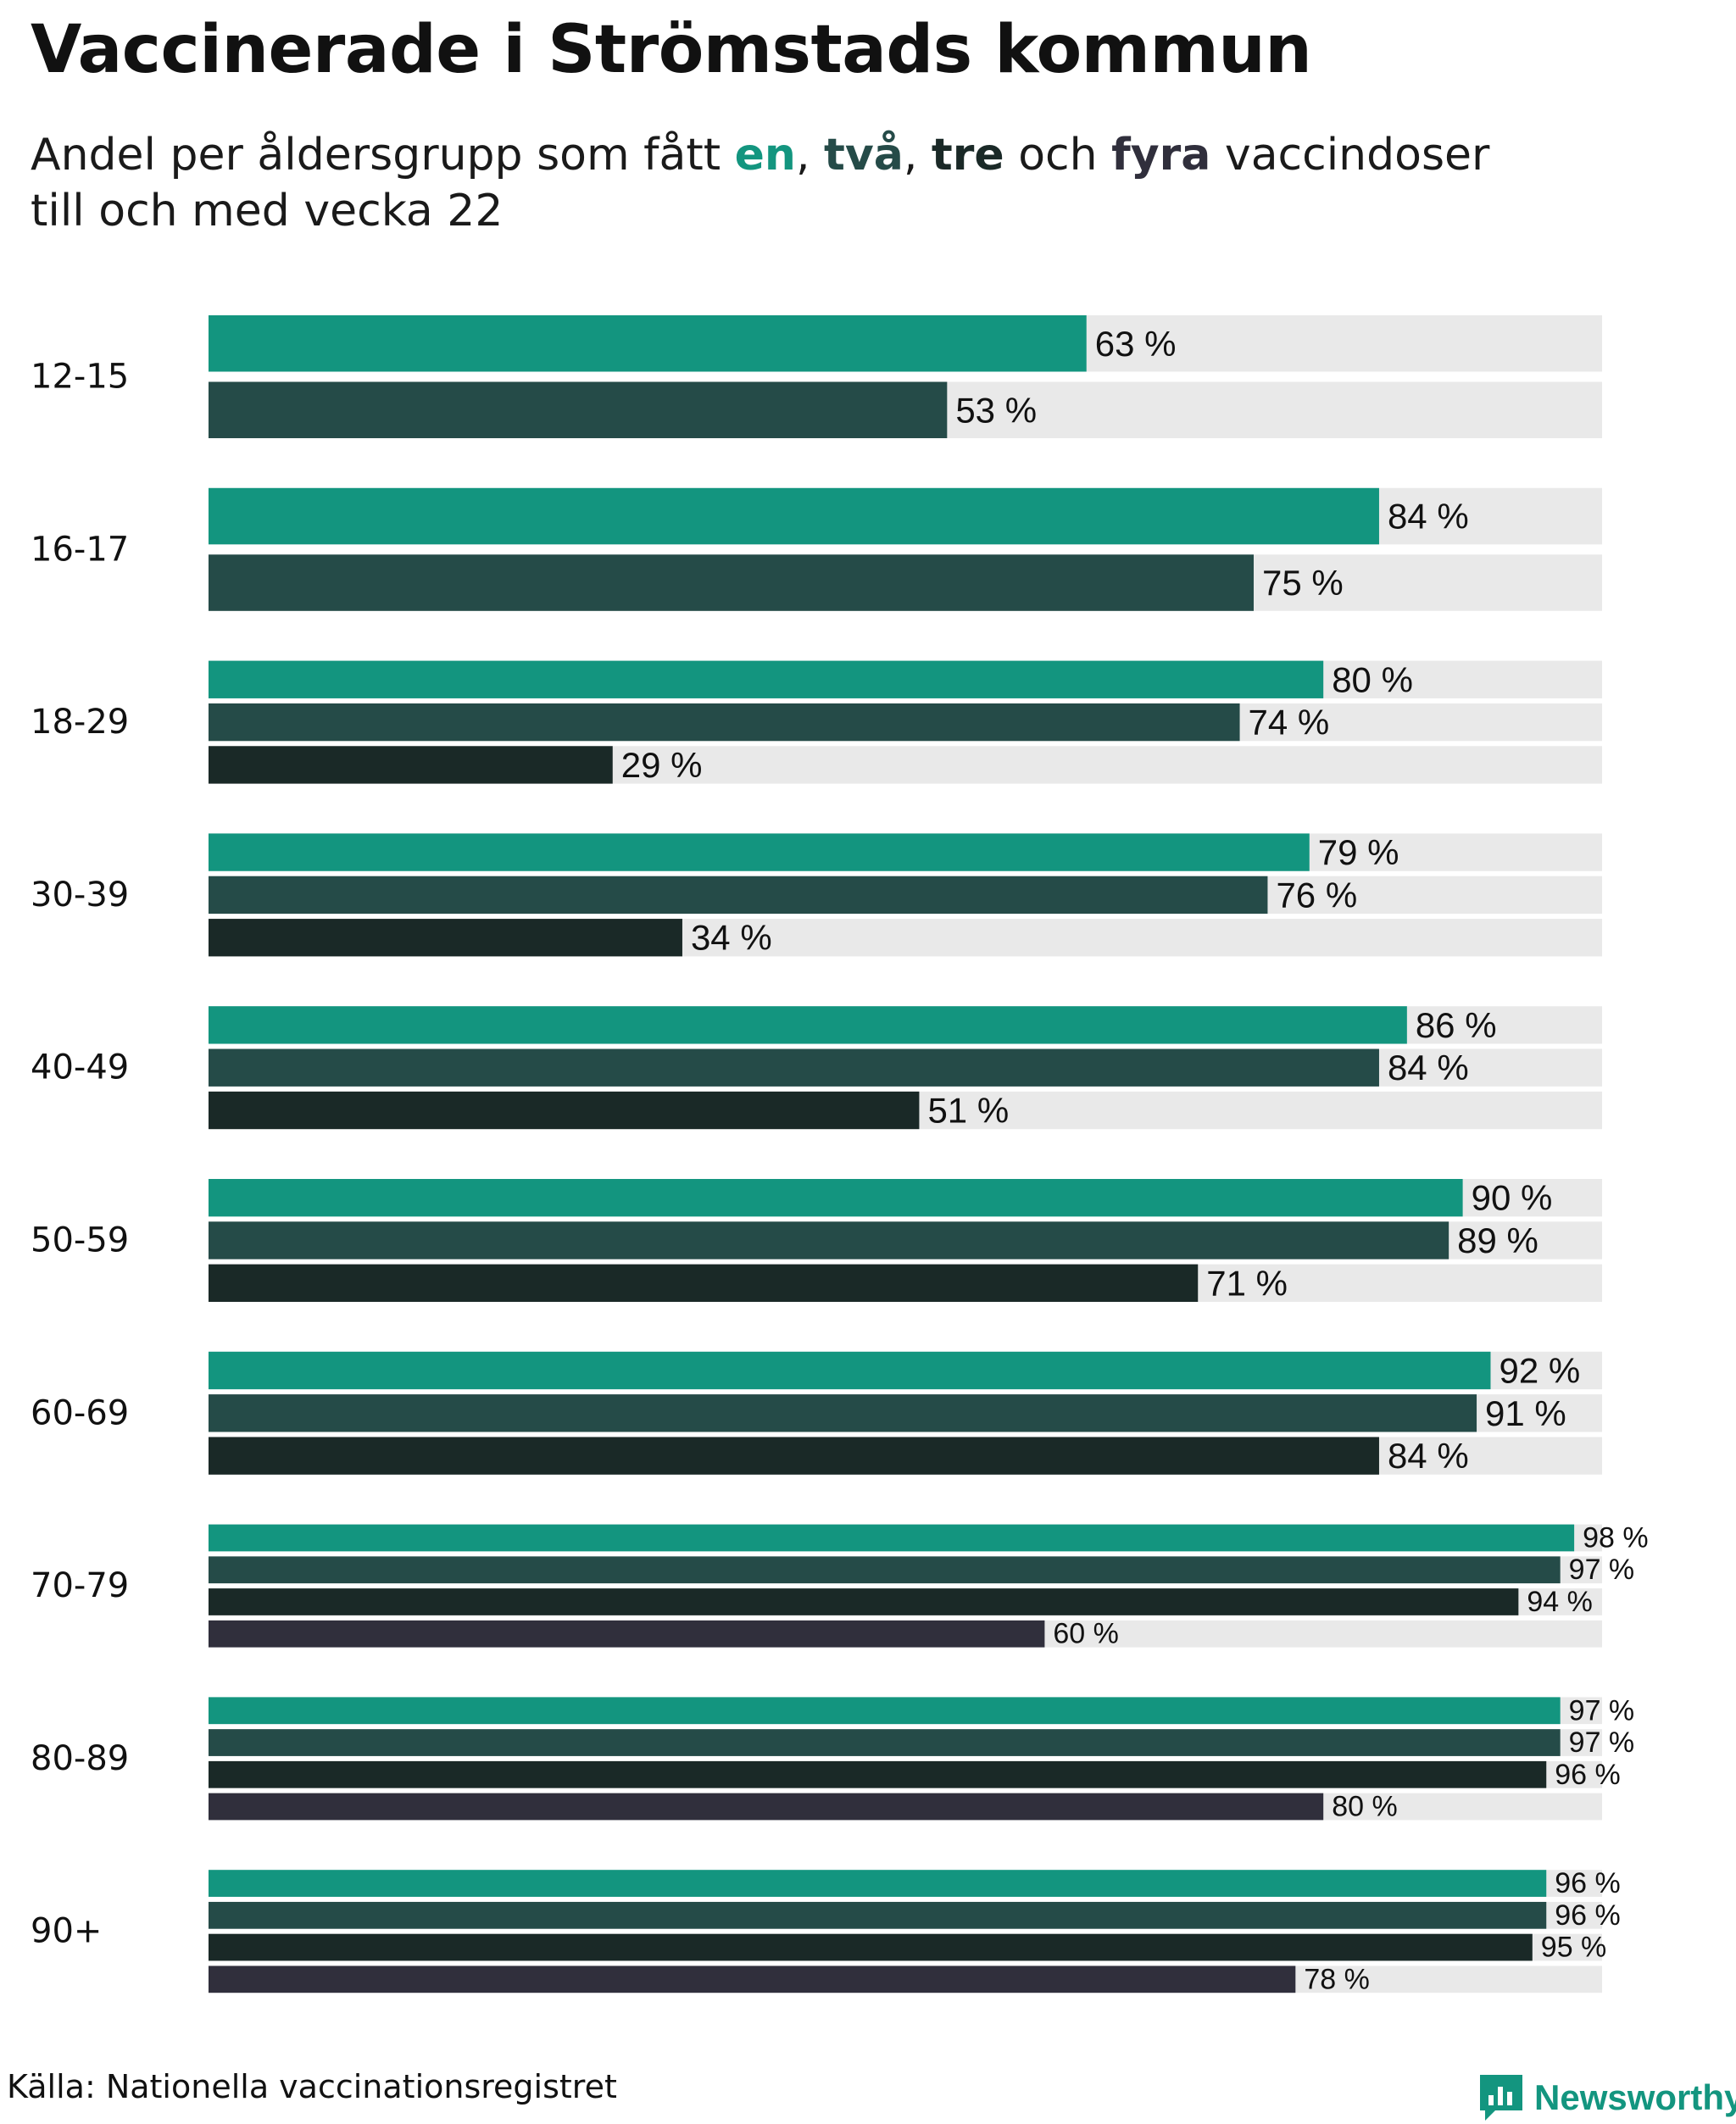 This screenshot has width=1736, height=2124. Describe the element at coordinates (80, 549) in the screenshot. I see `category-label: 16-17` at that location.